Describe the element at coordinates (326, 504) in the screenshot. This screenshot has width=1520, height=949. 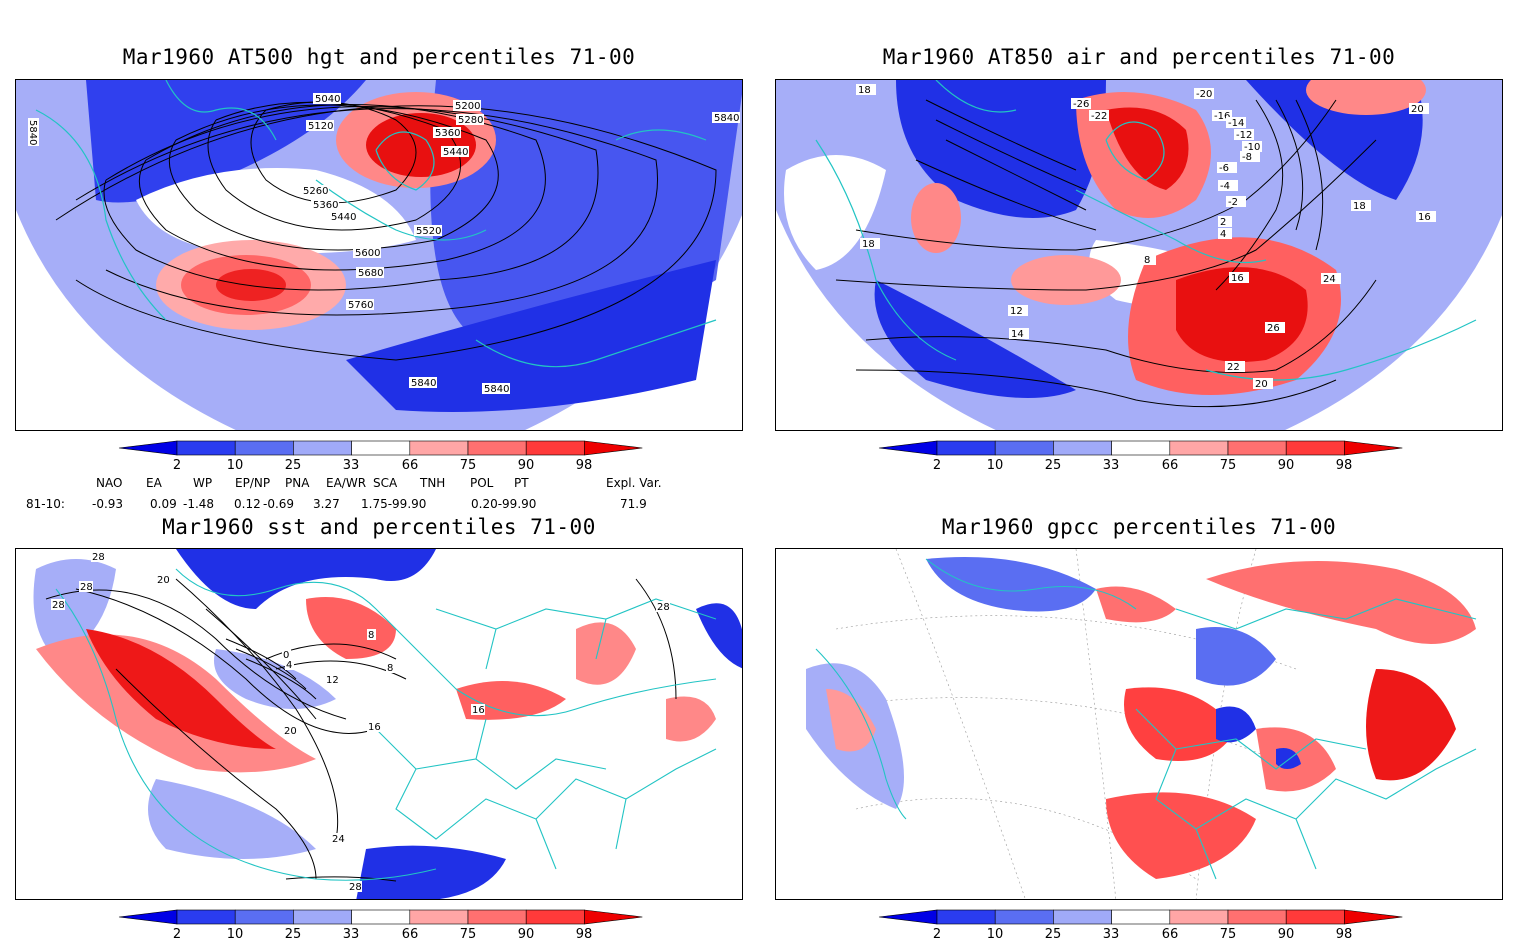
I see `index-value: 3.27` at that location.